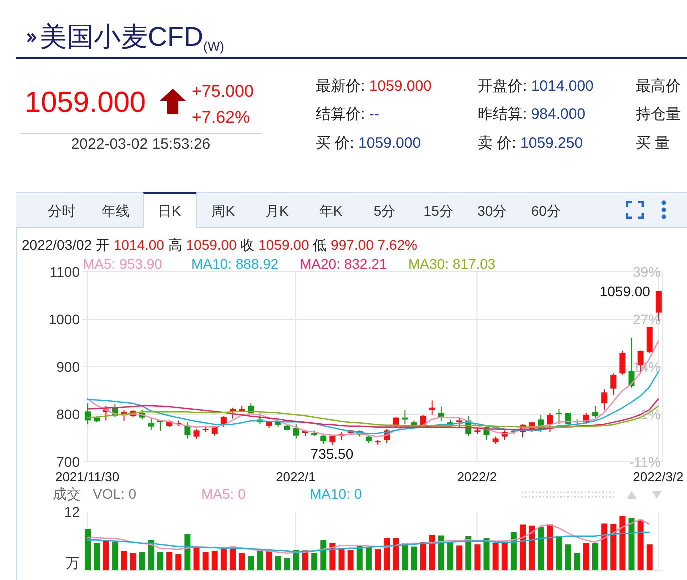  What do you see at coordinates (658, 87) in the screenshot?
I see `text: 最高价` at bounding box center [658, 87].